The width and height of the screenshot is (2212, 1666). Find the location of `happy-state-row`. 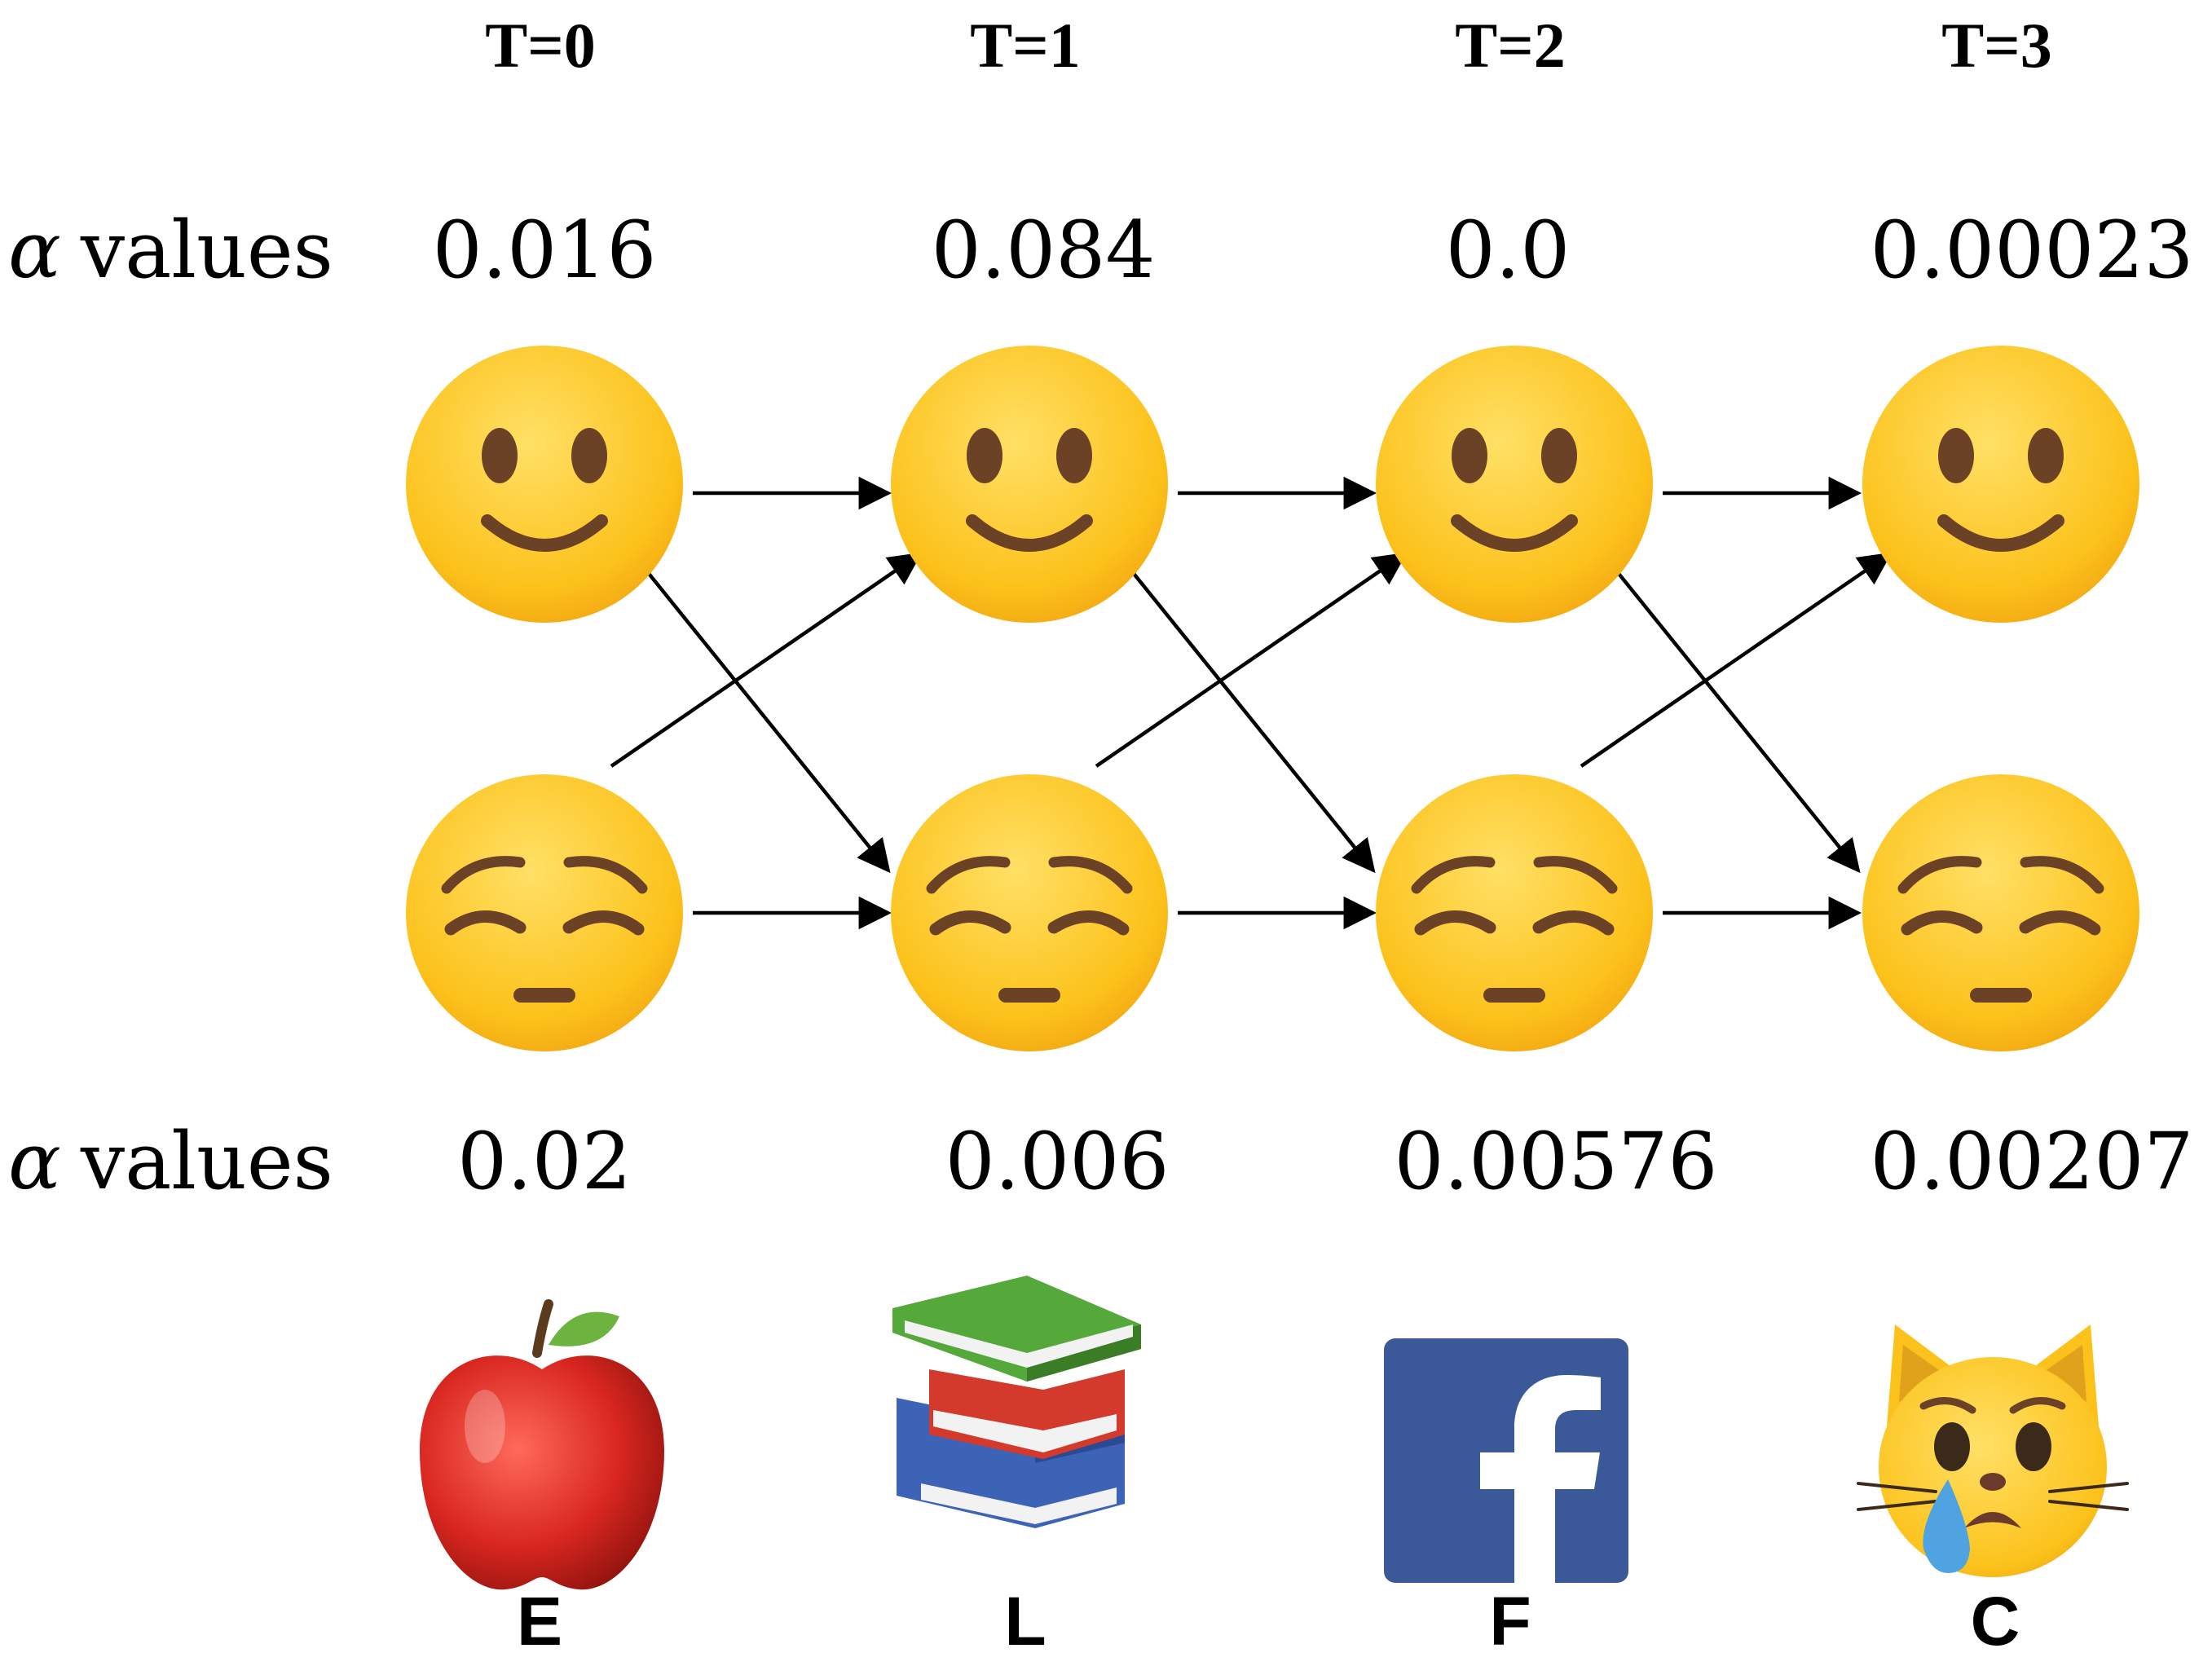

happy-state-row is located at coordinates (1272, 485).